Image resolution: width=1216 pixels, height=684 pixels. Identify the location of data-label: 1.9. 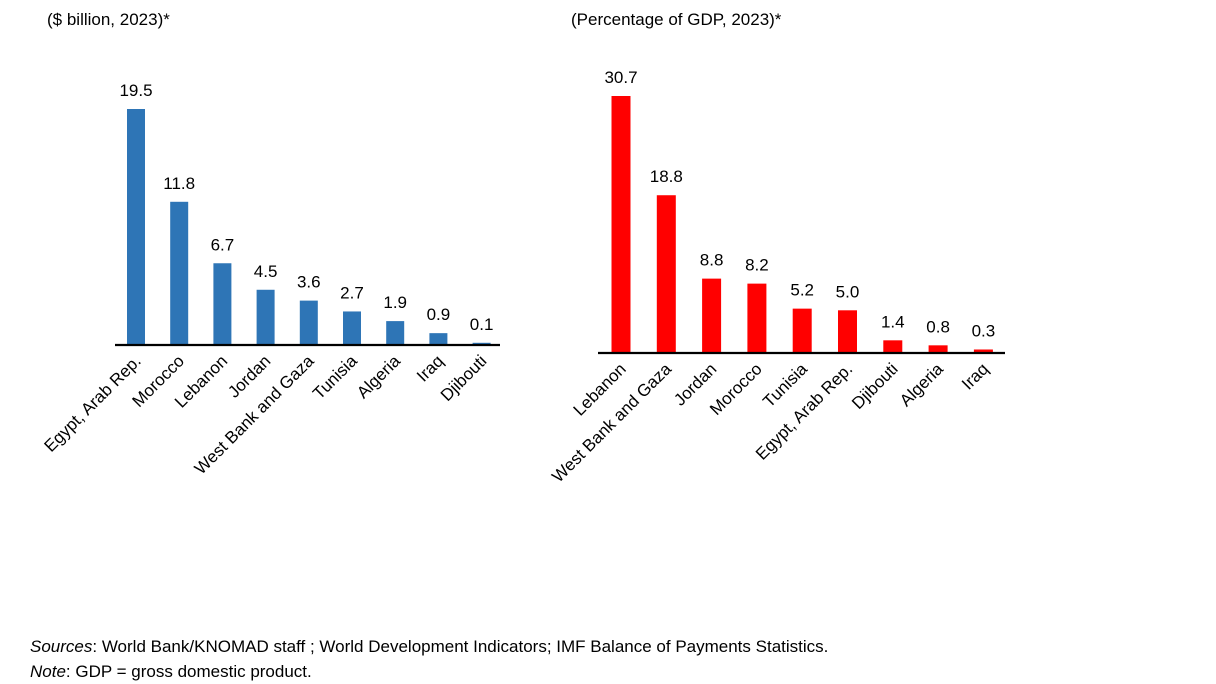
(395, 302).